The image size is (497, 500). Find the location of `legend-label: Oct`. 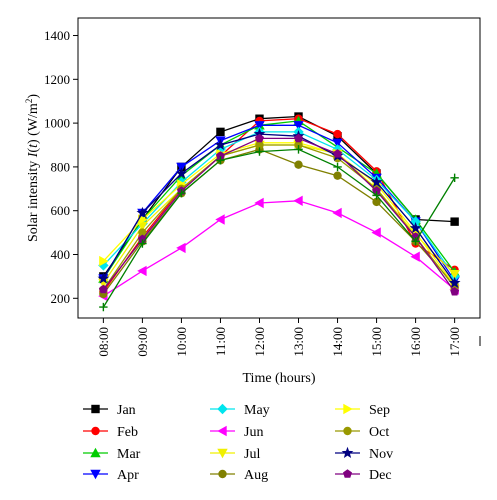

legend-label: Oct is located at coordinates (379, 432).